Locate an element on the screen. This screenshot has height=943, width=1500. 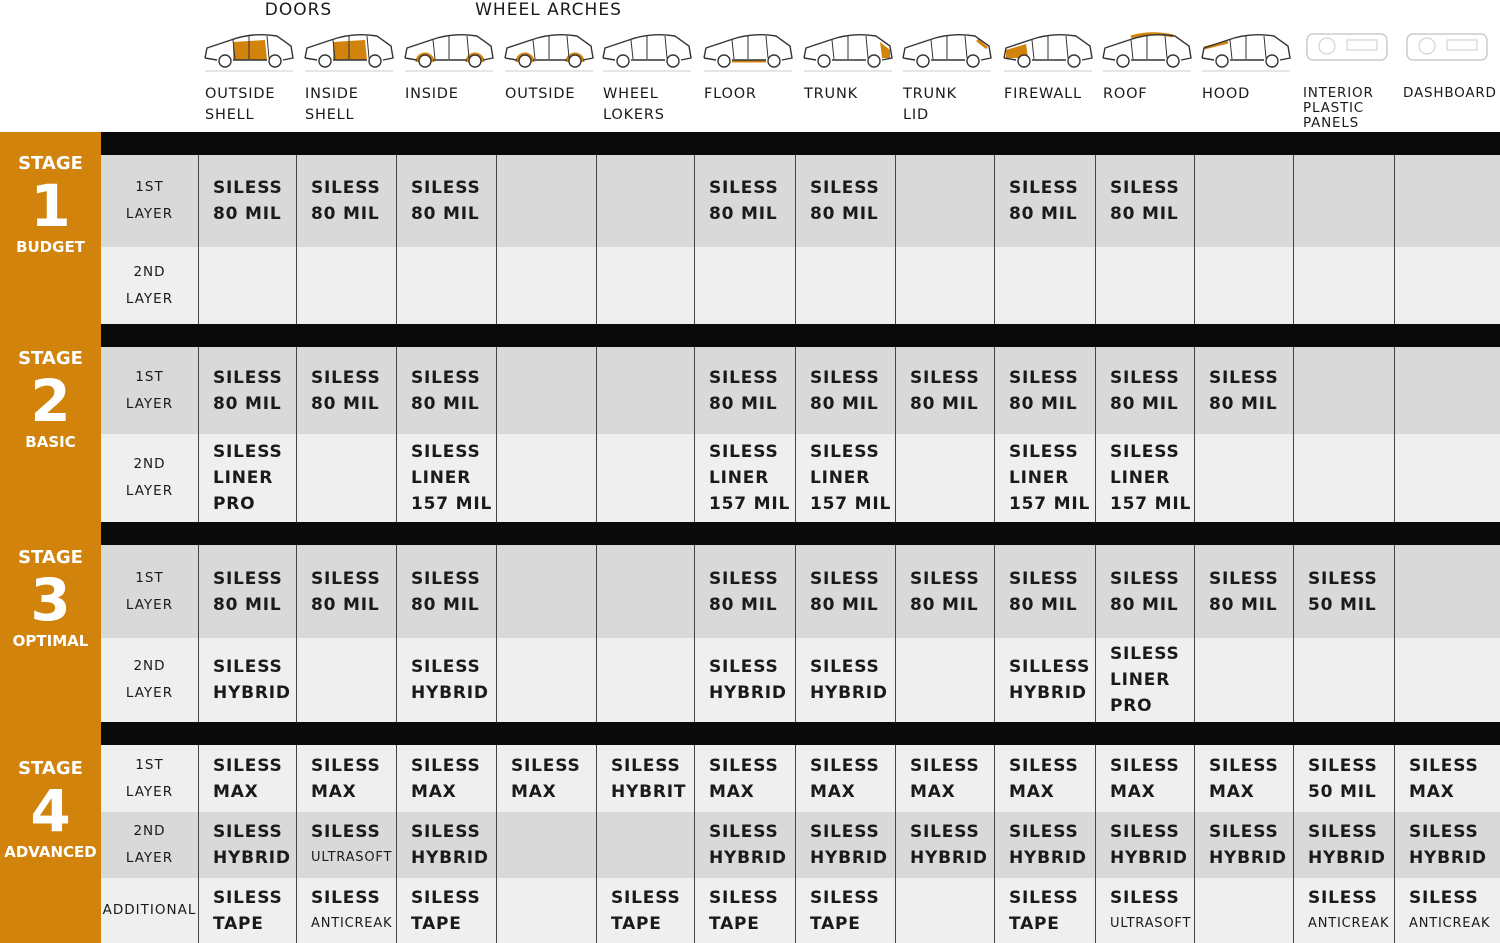
cell-text: 50 MIL is located at coordinates (1342, 791).